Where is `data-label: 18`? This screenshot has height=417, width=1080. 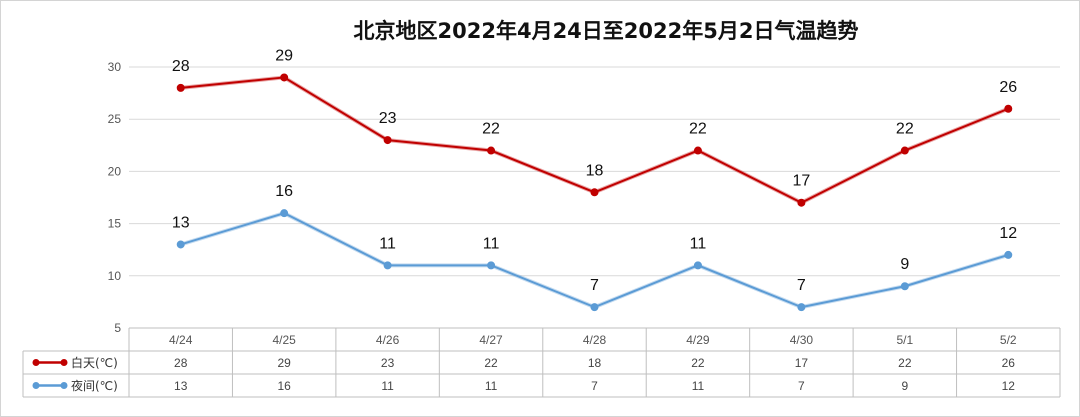
data-label: 18 is located at coordinates (595, 170).